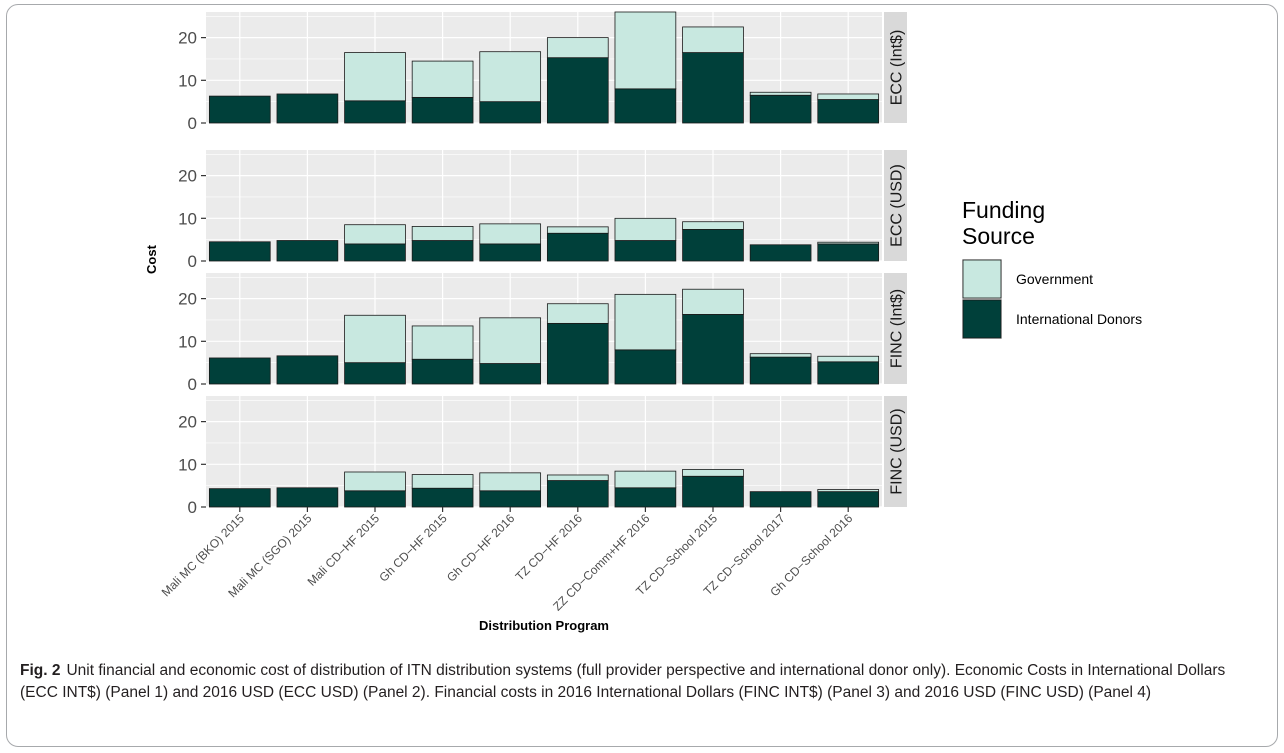 The height and width of the screenshot is (753, 1284). What do you see at coordinates (442, 371) in the screenshot?
I see `bar-international-donors-finc-int-gh-cd-hf-2015` at bounding box center [442, 371].